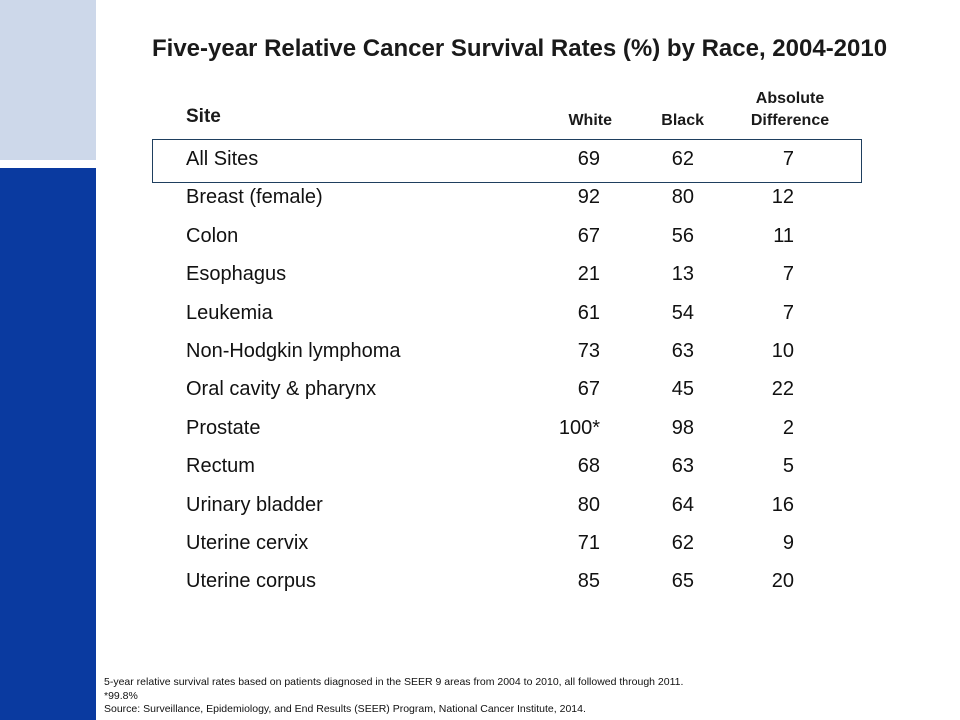 This screenshot has width=960, height=720. I want to click on cell-site: Leukemia, so click(229, 312).